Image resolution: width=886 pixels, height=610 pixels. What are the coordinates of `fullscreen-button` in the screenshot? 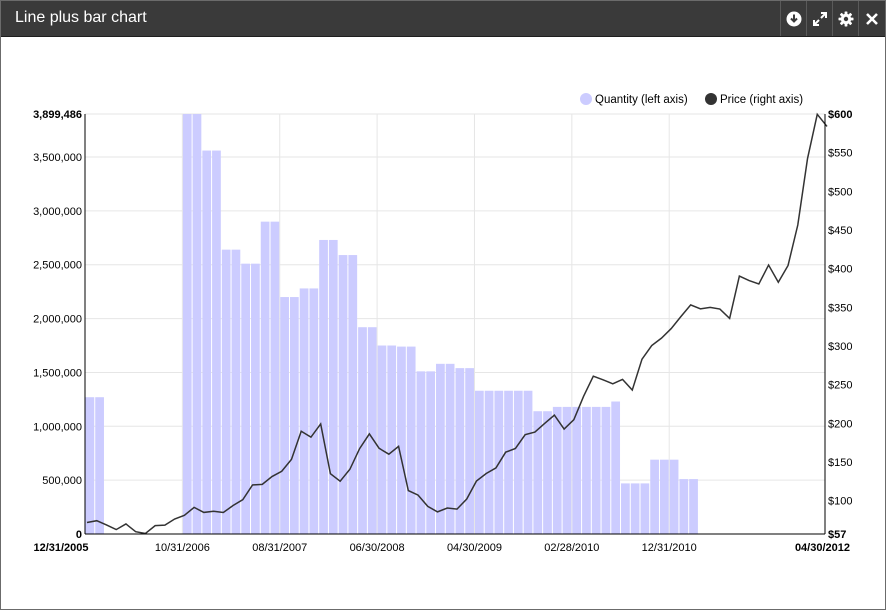 It's located at (819, 18).